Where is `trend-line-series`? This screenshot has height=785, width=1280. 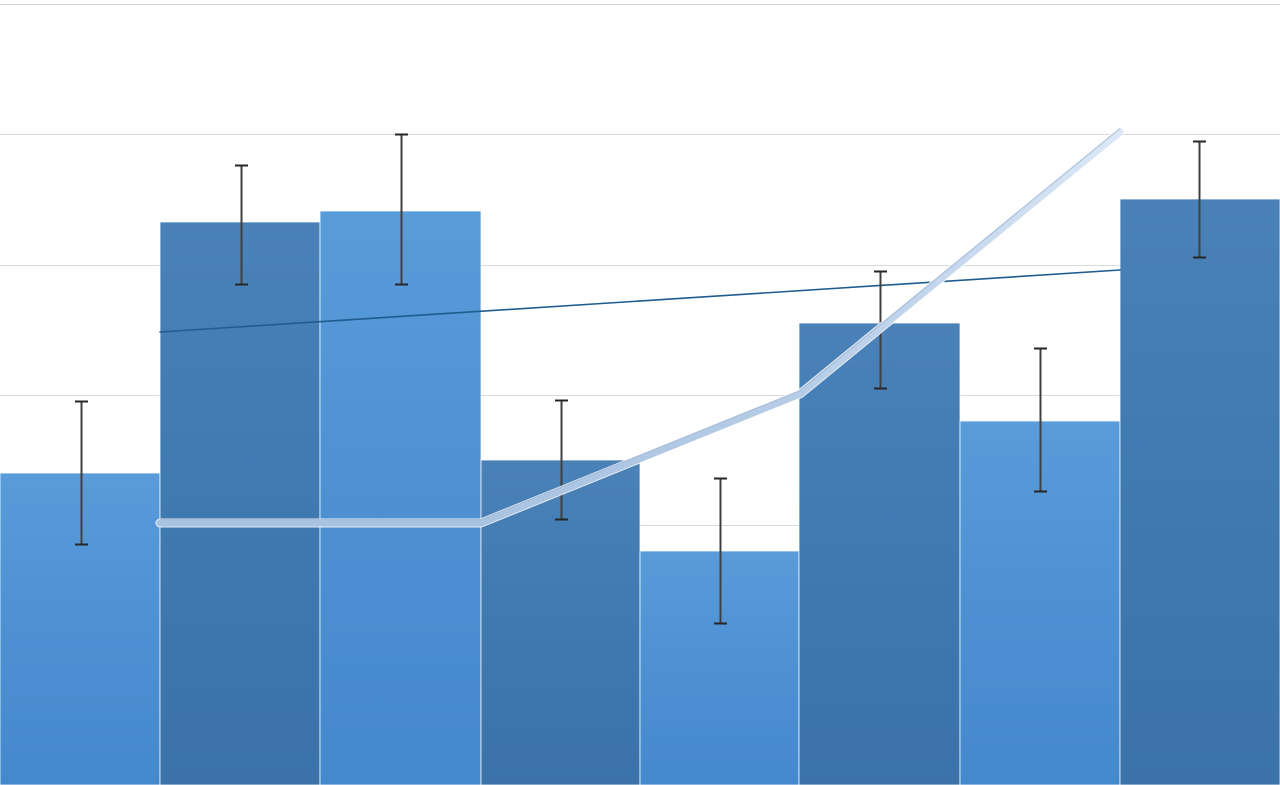 trend-line-series is located at coordinates (640, 301).